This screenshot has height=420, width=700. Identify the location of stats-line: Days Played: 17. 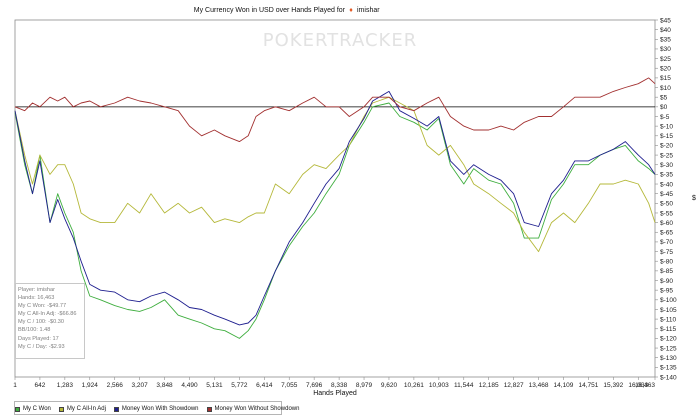
(38, 338).